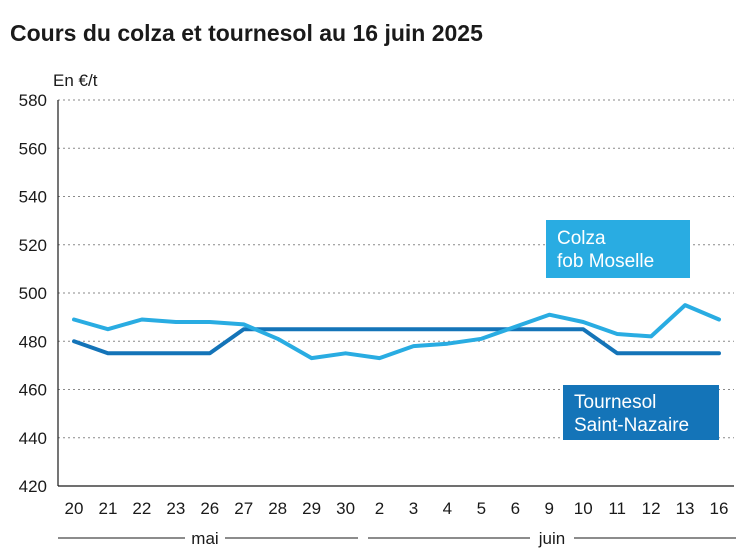 This screenshot has height=558, width=747. What do you see at coordinates (615, 402) in the screenshot?
I see `series-label-text: Tournesol` at bounding box center [615, 402].